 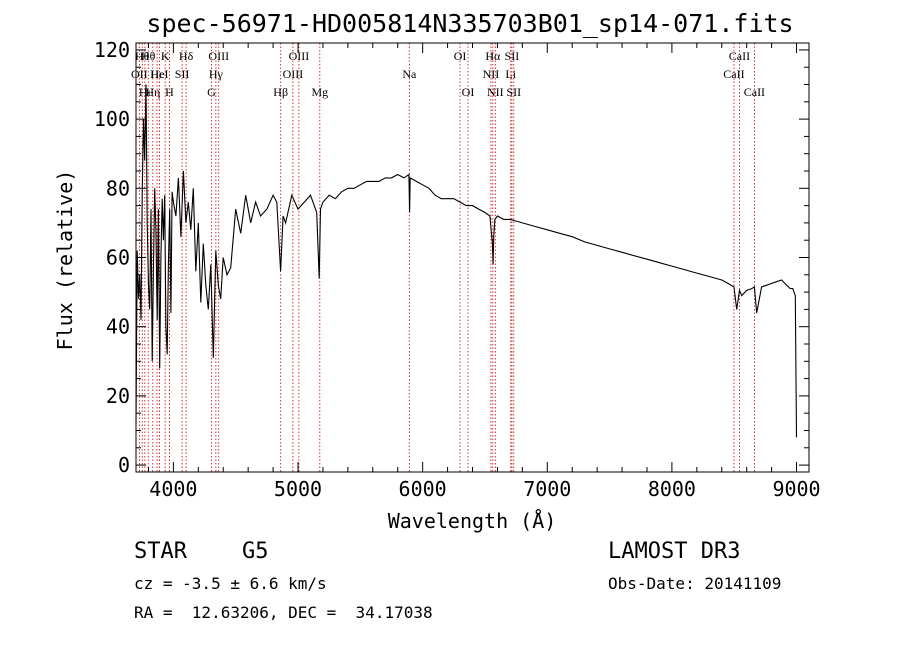 I want to click on x-tick-label: 7000, so click(x=547, y=489).